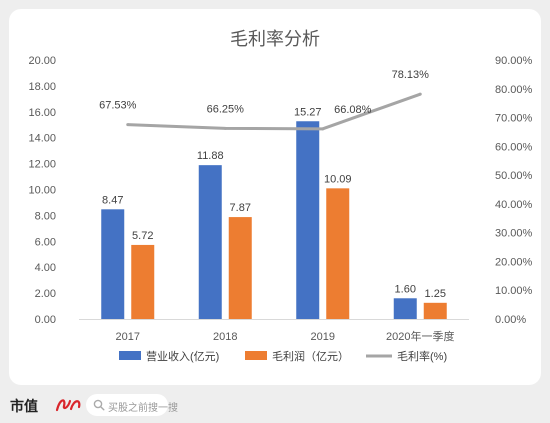 The image size is (550, 423). I want to click on y-left-tick-label: 20.00, so click(42, 61).